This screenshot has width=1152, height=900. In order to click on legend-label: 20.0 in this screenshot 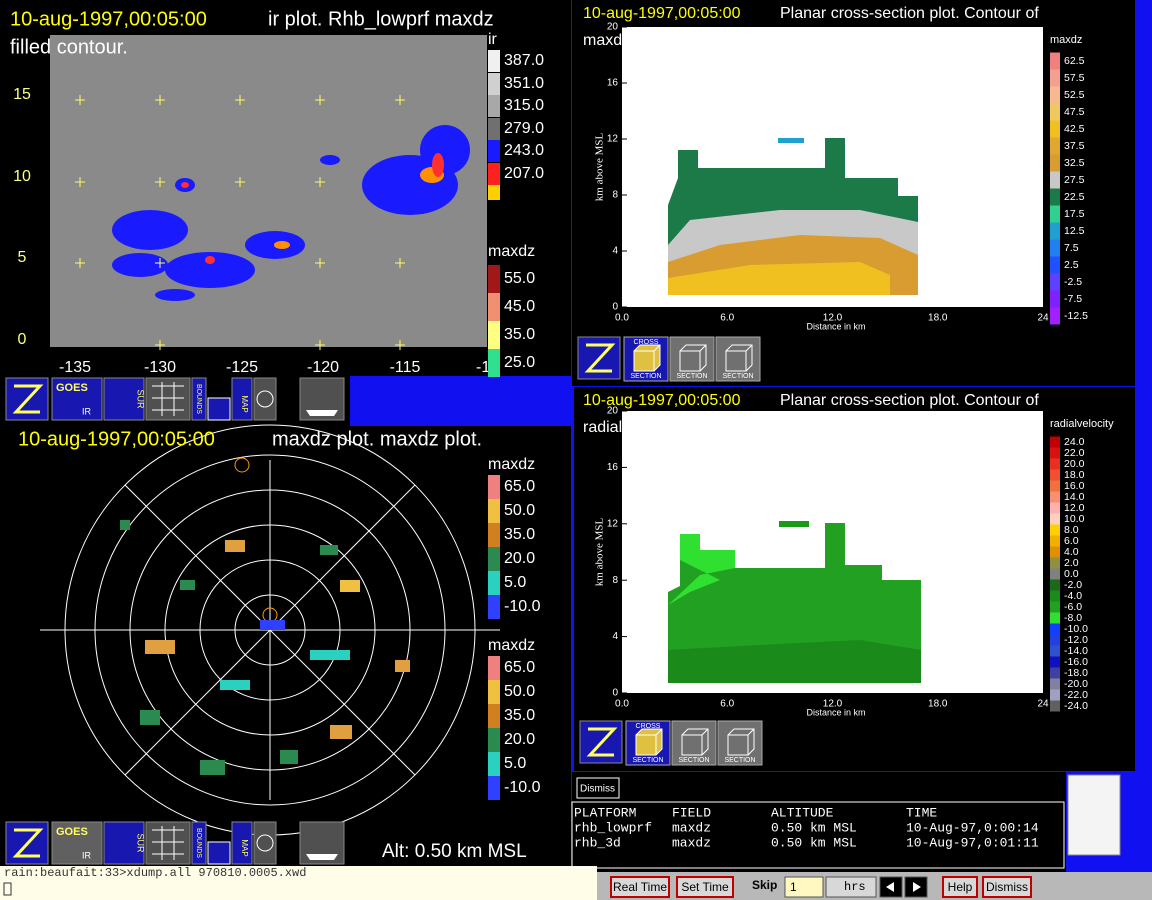, I will do `click(519, 558)`.